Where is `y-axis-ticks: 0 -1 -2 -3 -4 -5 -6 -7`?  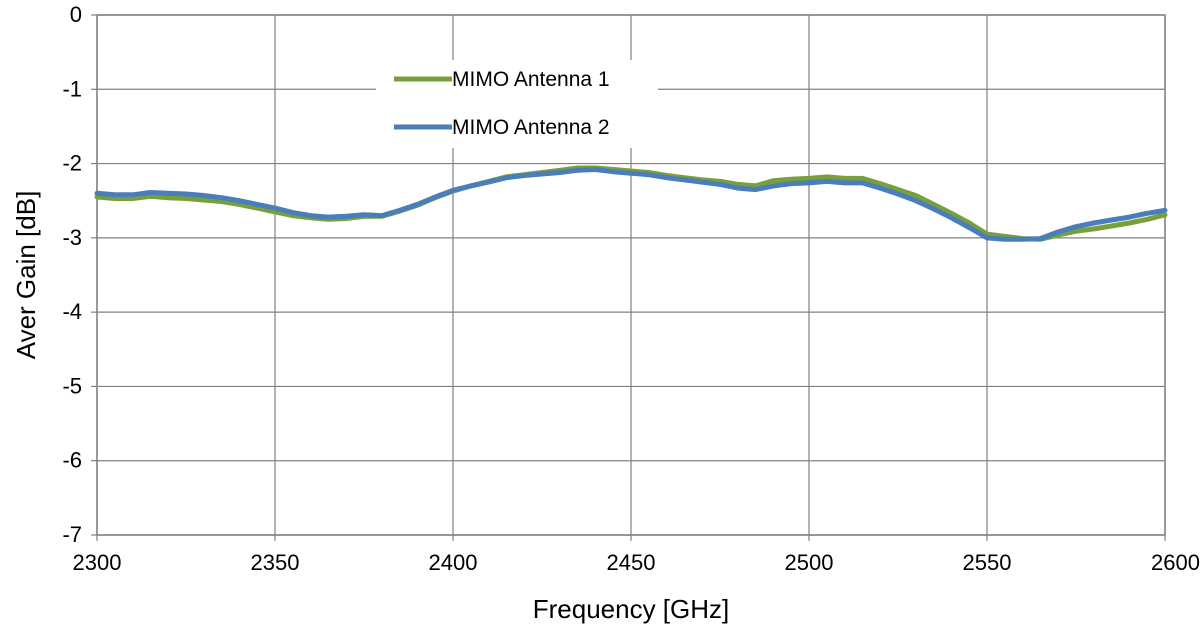 y-axis-ticks: 0 -1 -2 -3 -4 -5 -6 -7 is located at coordinates (79, 274).